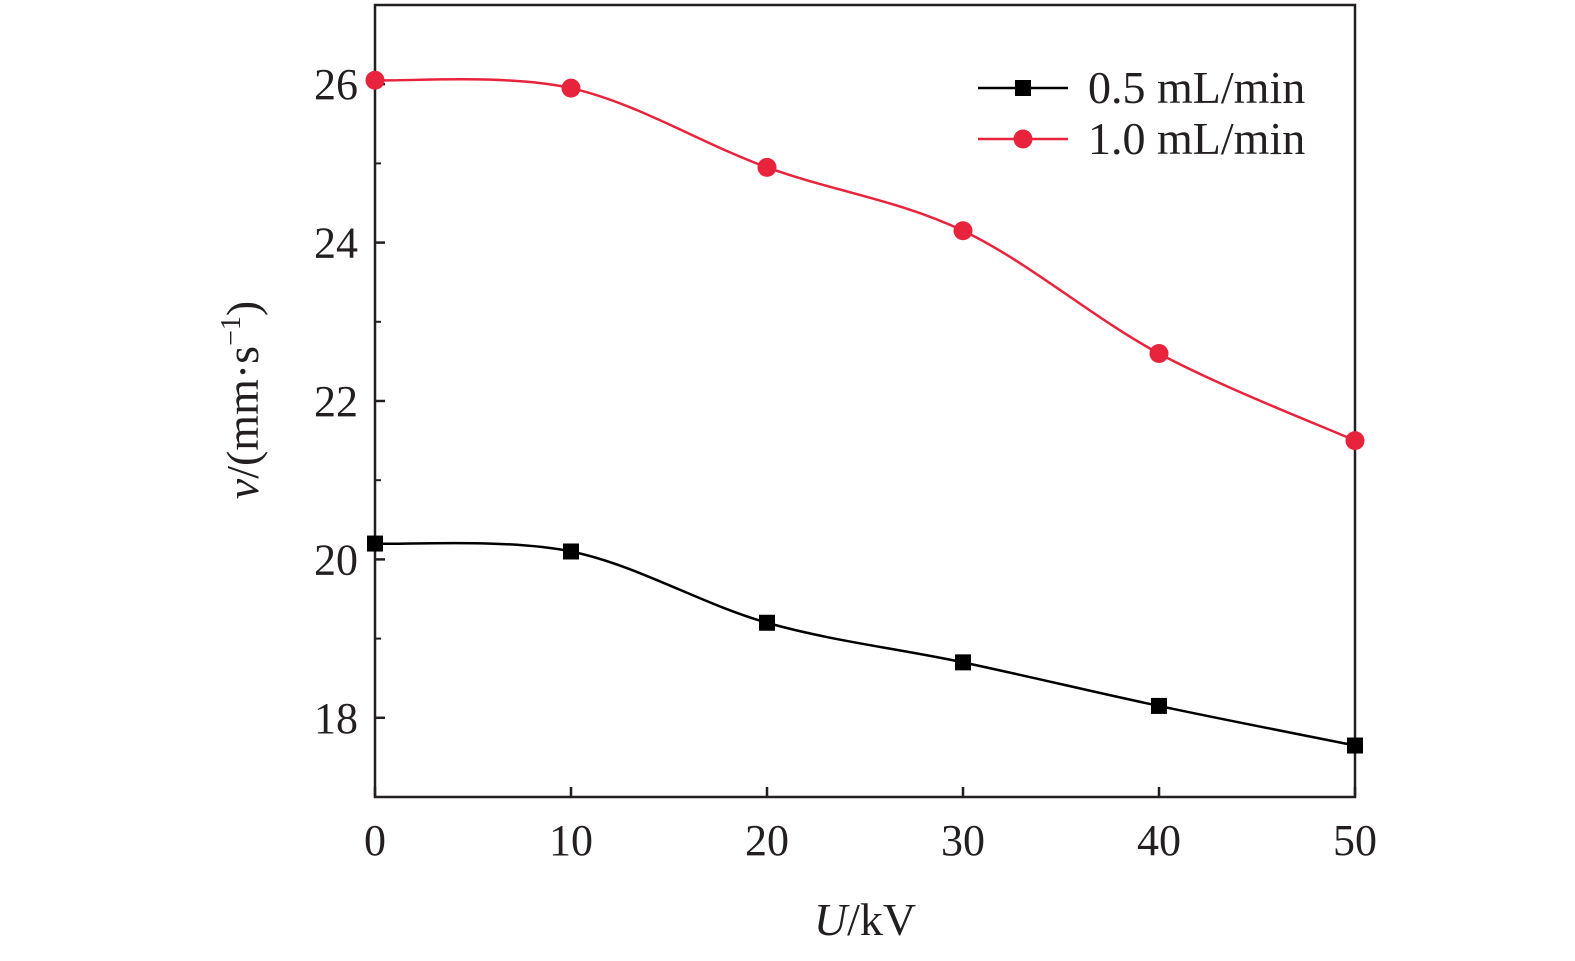 The width and height of the screenshot is (1575, 961). Describe the element at coordinates (963, 840) in the screenshot. I see `x-tick-label: 30` at that location.